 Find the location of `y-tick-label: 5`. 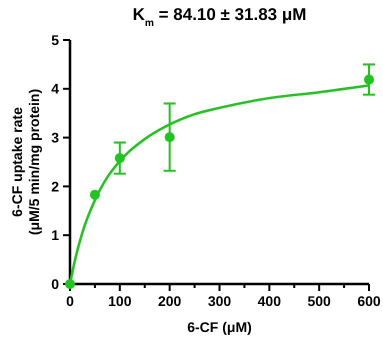

y-tick-label: 5 is located at coordinates (55, 40).